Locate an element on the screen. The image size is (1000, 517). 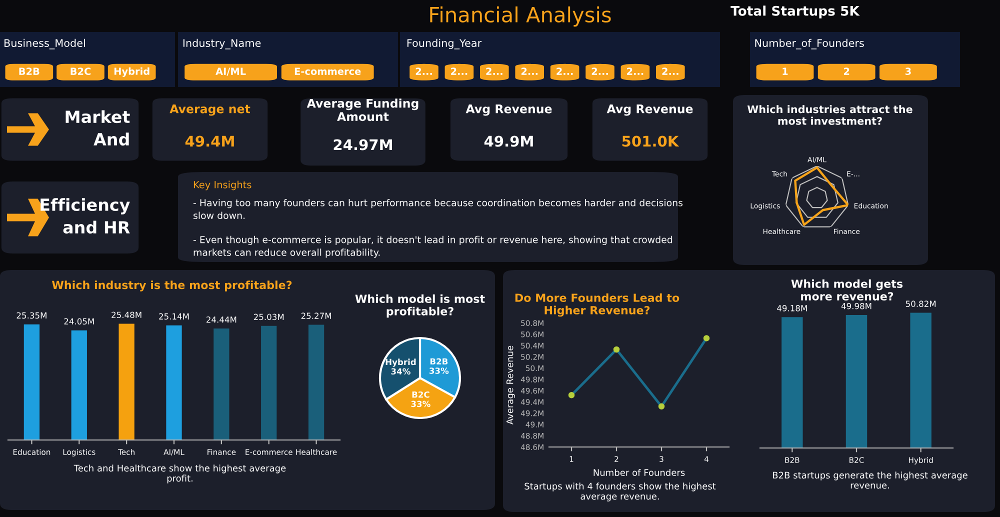
text: Industry_Name is located at coordinates (222, 44).